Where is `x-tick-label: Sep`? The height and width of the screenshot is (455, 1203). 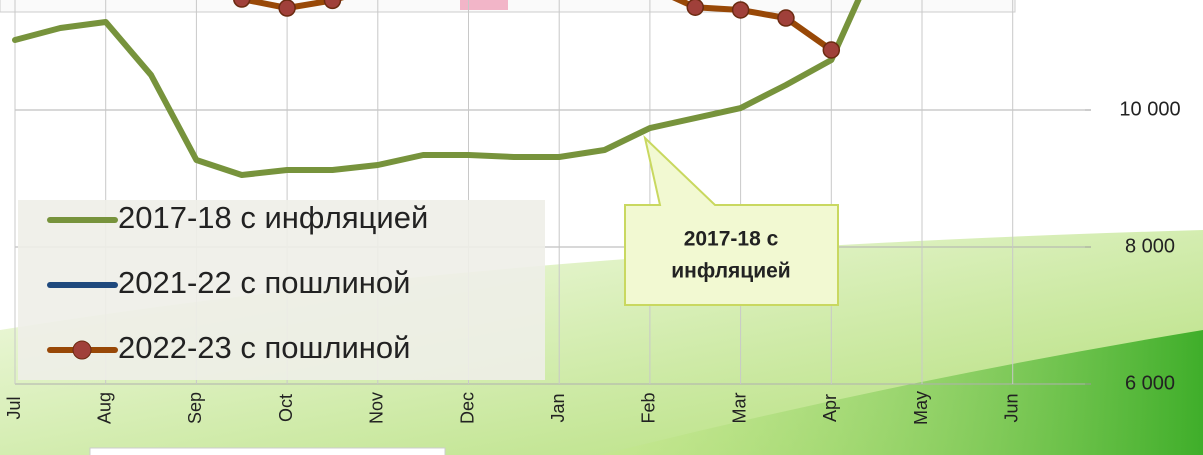 x-tick-label: Sep is located at coordinates (195, 408).